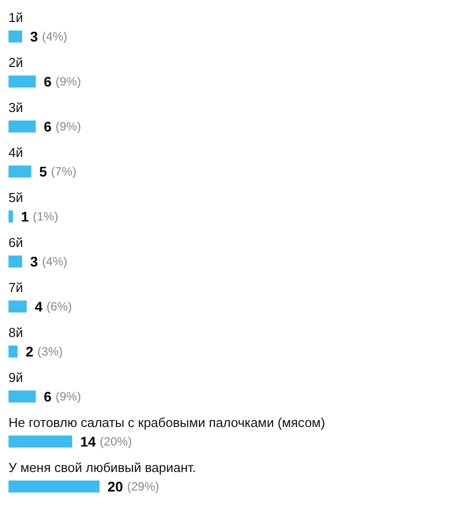  Describe the element at coordinates (116, 441) in the screenshot. I see `annotation: (20%)` at that location.